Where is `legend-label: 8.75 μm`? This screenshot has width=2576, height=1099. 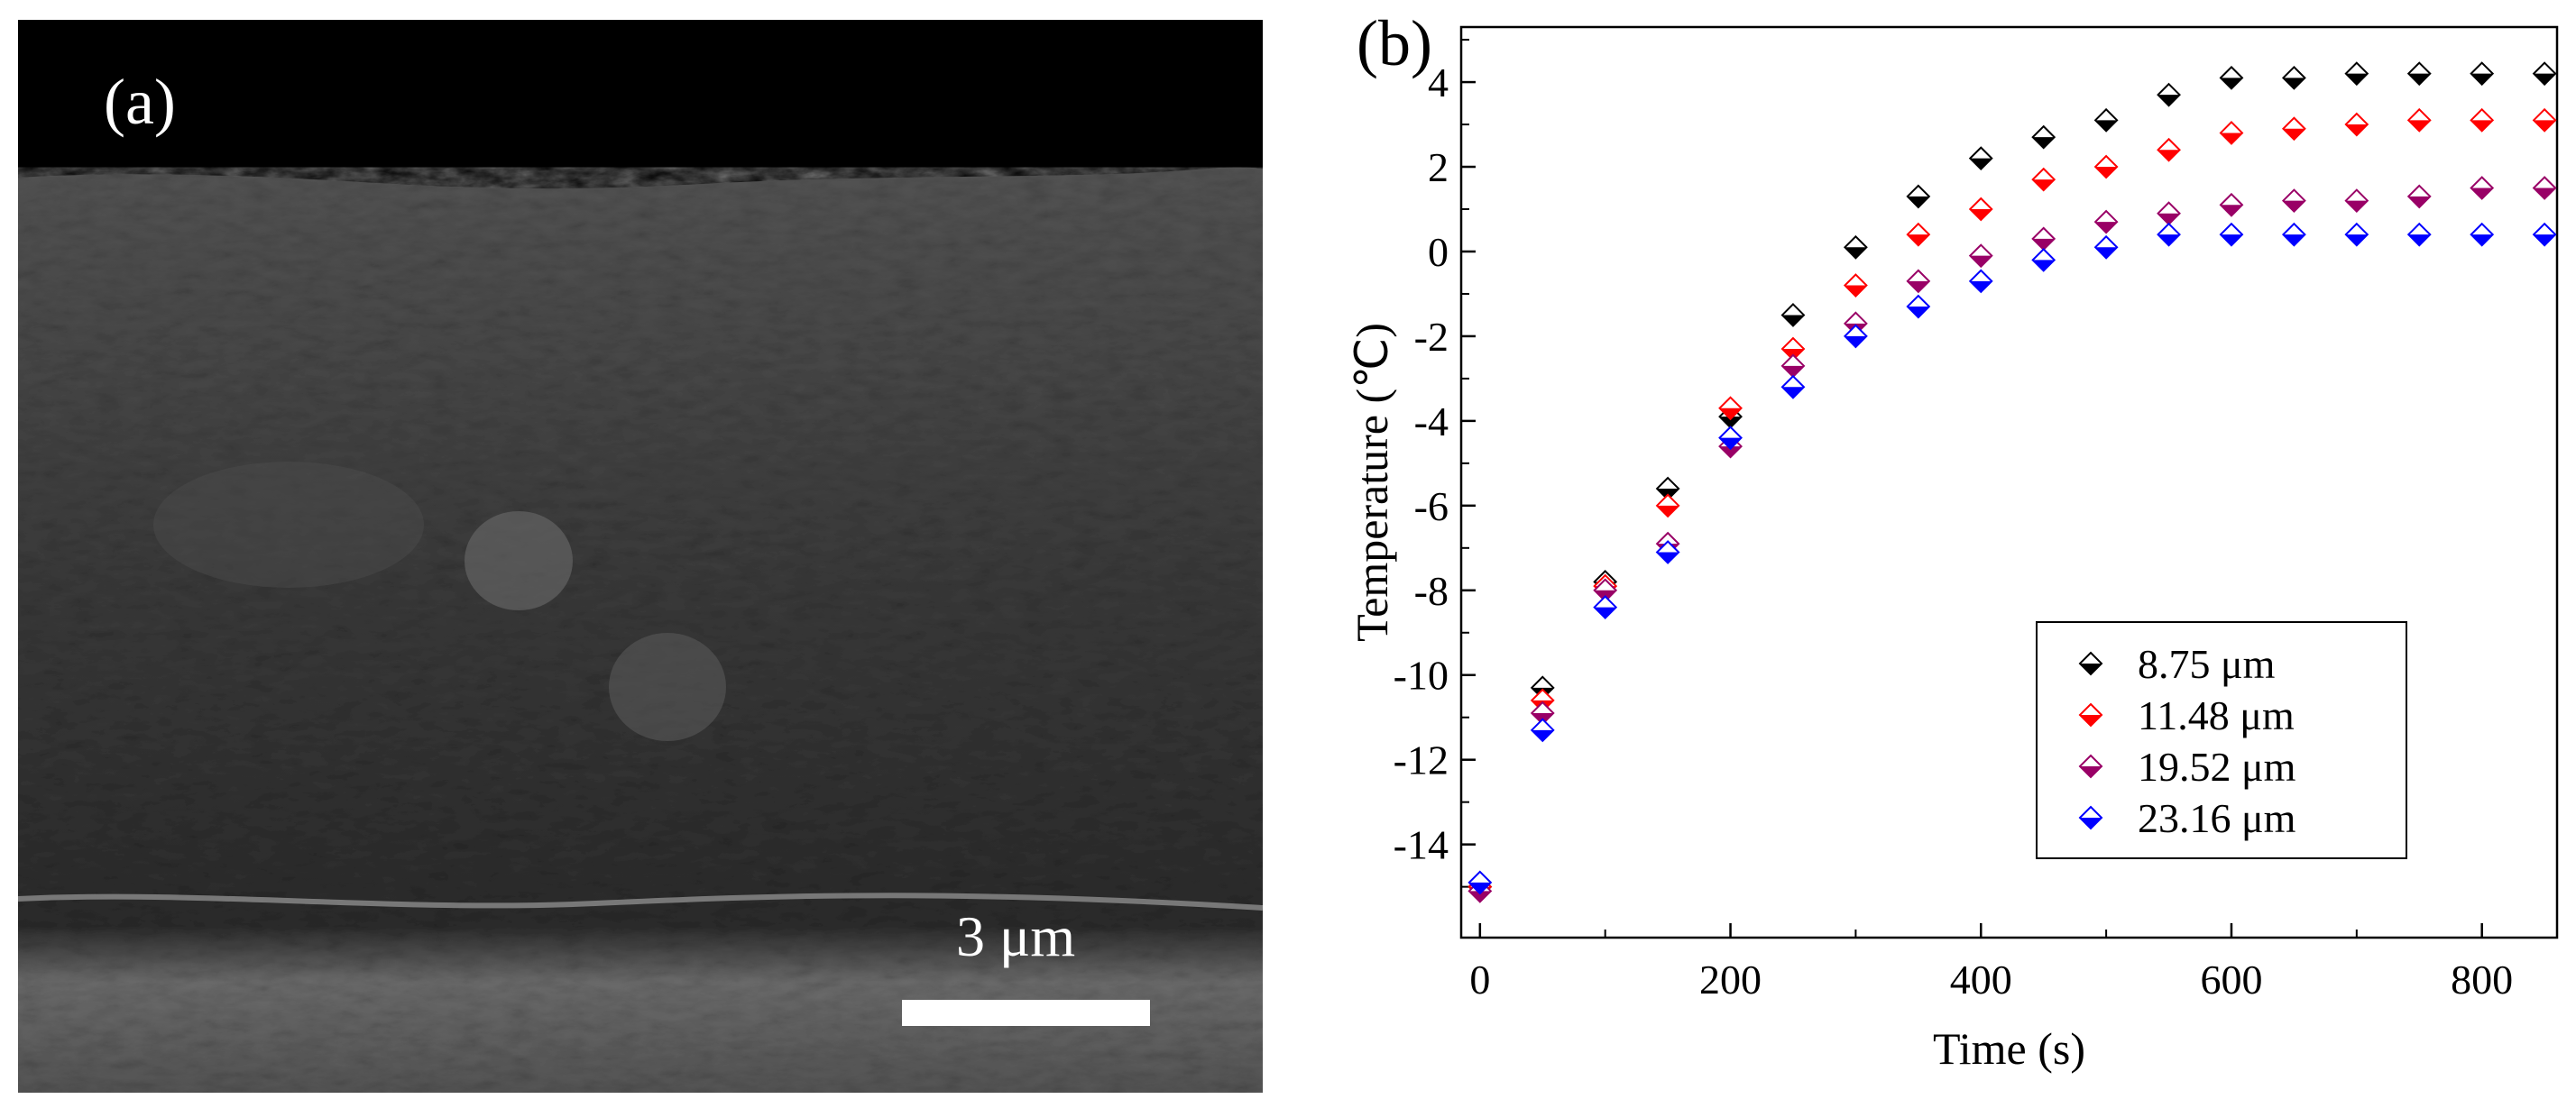
legend-label: 8.75 μm is located at coordinates (2207, 664).